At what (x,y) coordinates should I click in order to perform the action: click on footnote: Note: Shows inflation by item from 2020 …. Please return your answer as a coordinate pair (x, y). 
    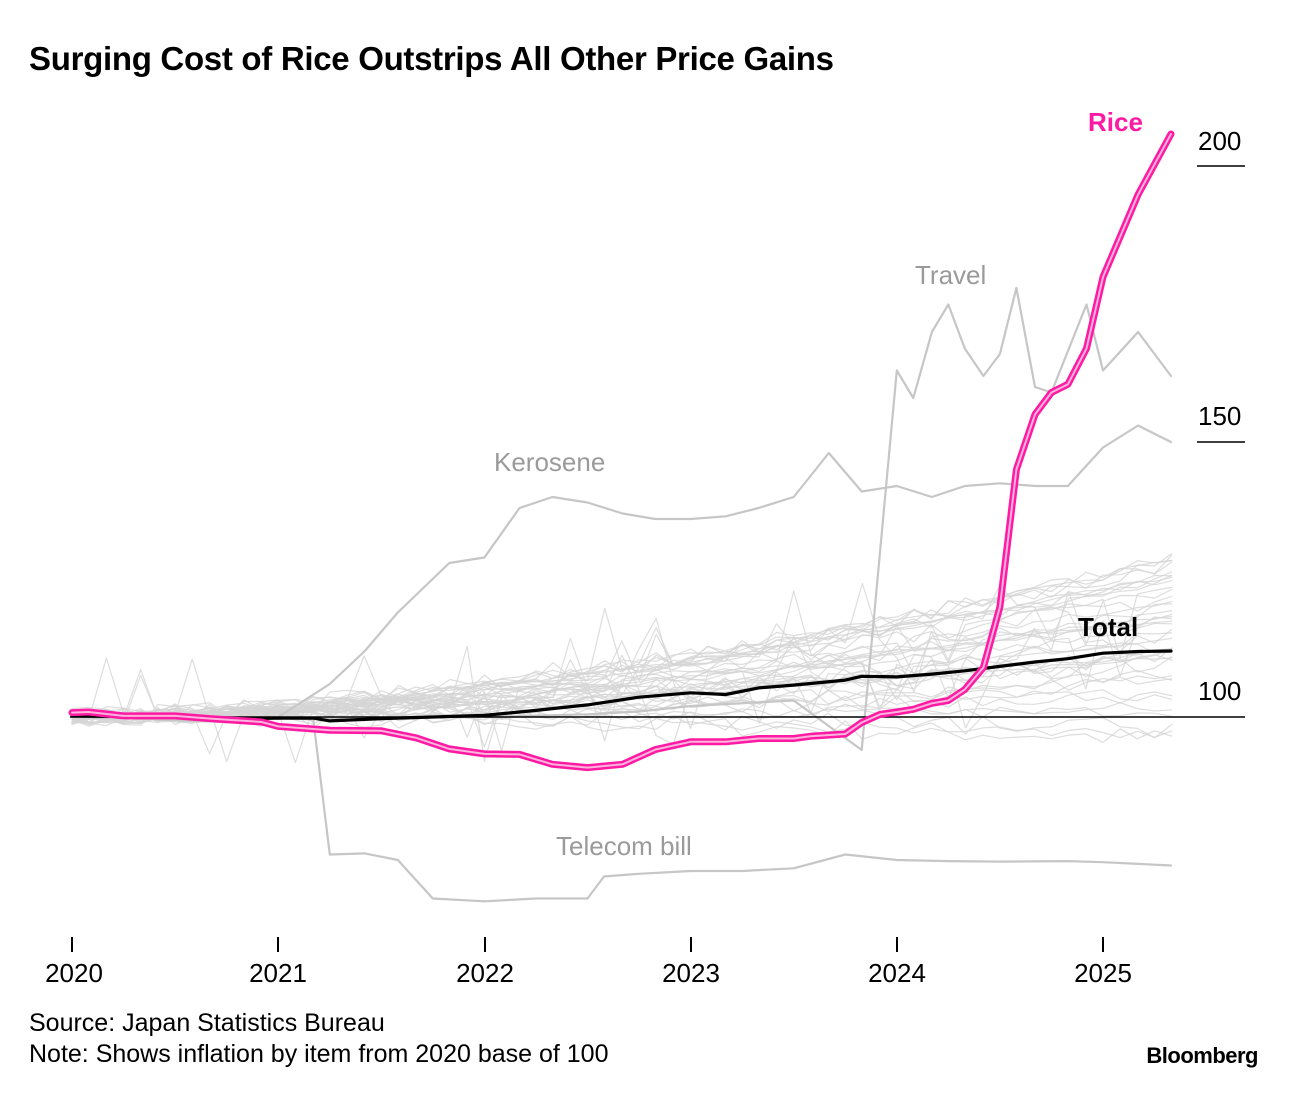
    Looking at the image, I should click on (319, 1054).